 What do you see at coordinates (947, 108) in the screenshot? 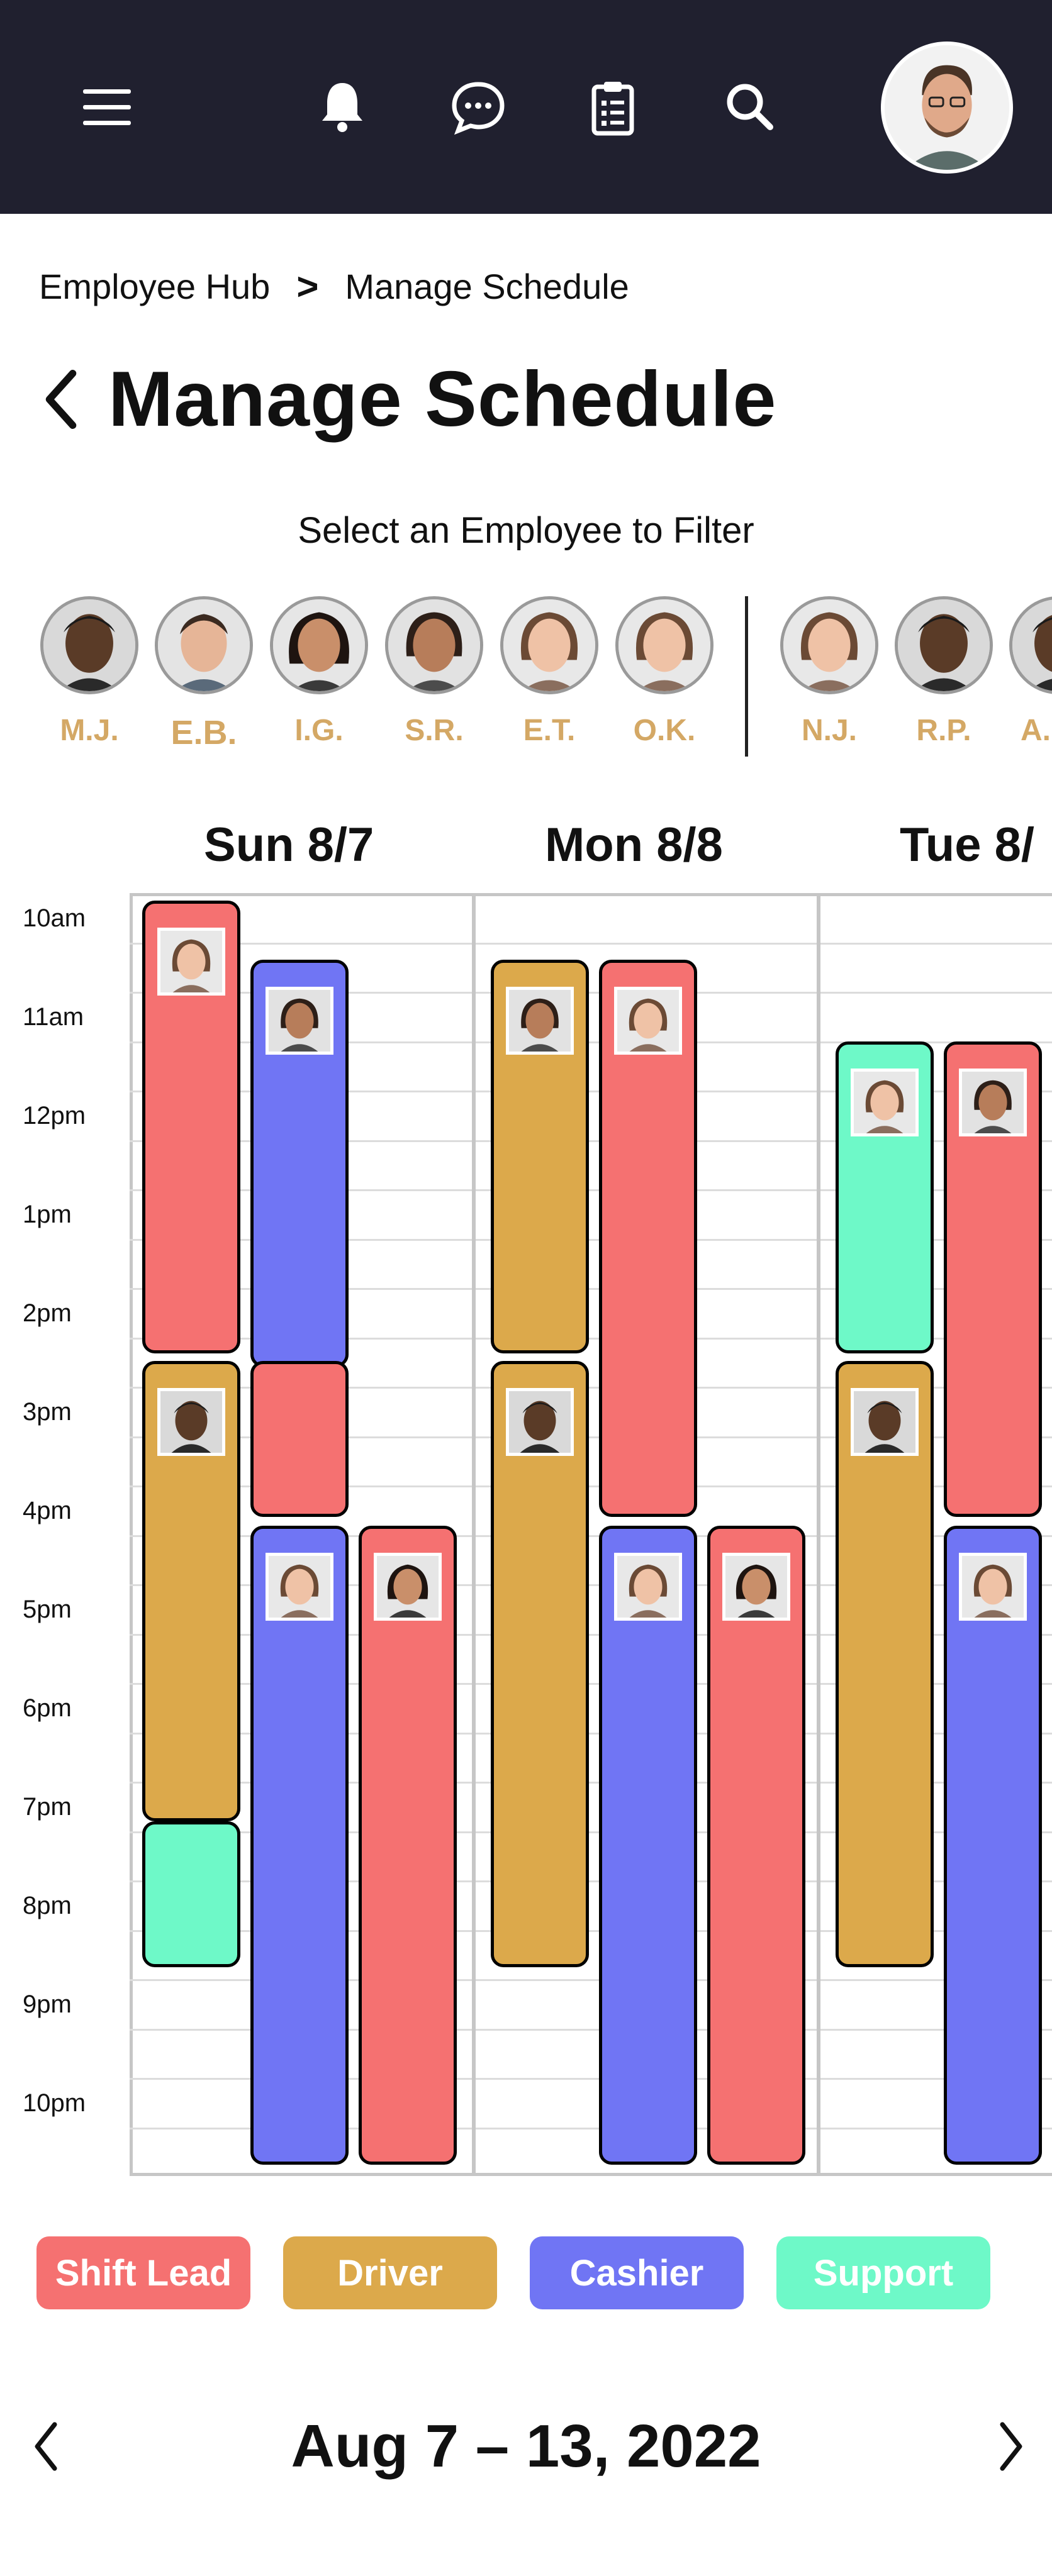
I see `user-avatar` at bounding box center [947, 108].